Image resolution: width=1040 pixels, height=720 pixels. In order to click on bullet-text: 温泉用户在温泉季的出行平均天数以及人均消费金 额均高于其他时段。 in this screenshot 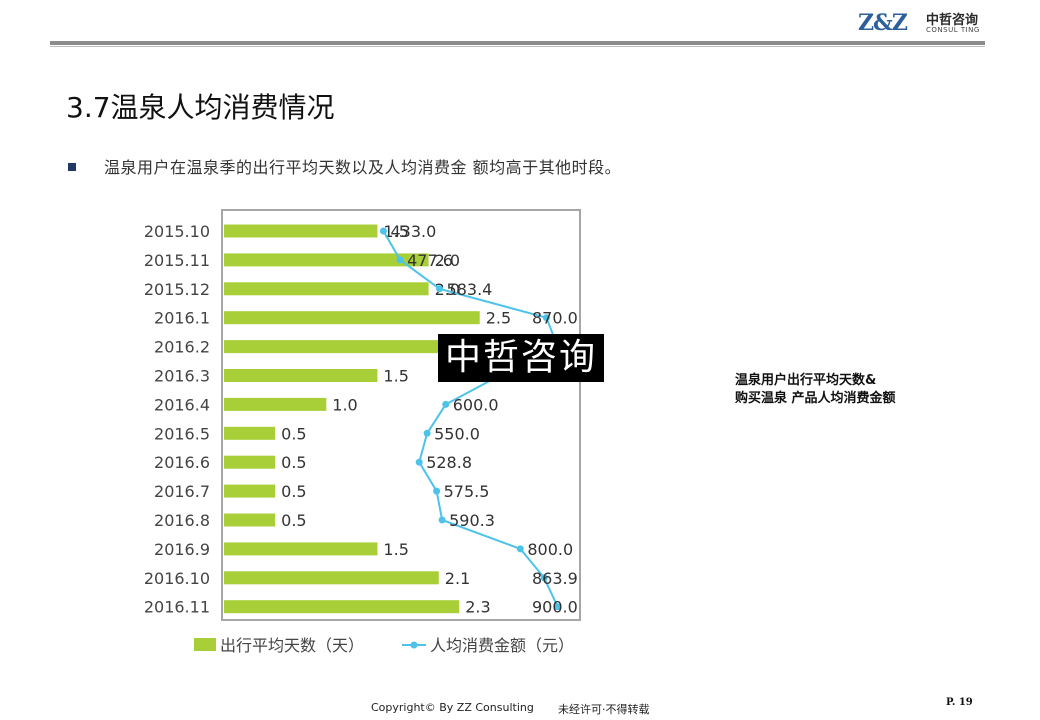, I will do `click(363, 167)`.